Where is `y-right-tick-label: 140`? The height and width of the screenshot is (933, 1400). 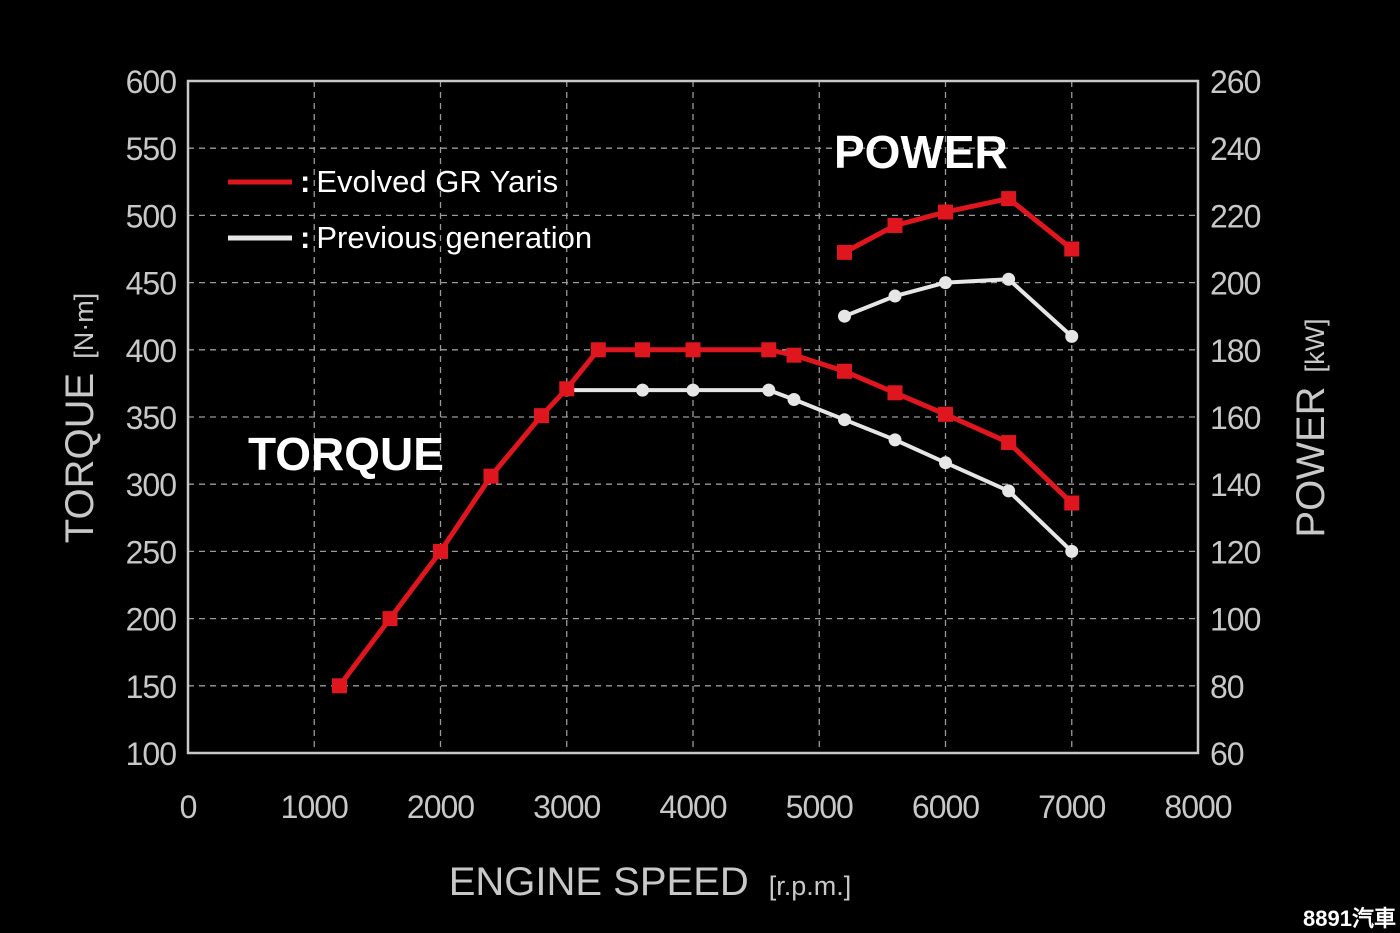 y-right-tick-label: 140 is located at coordinates (1235, 485).